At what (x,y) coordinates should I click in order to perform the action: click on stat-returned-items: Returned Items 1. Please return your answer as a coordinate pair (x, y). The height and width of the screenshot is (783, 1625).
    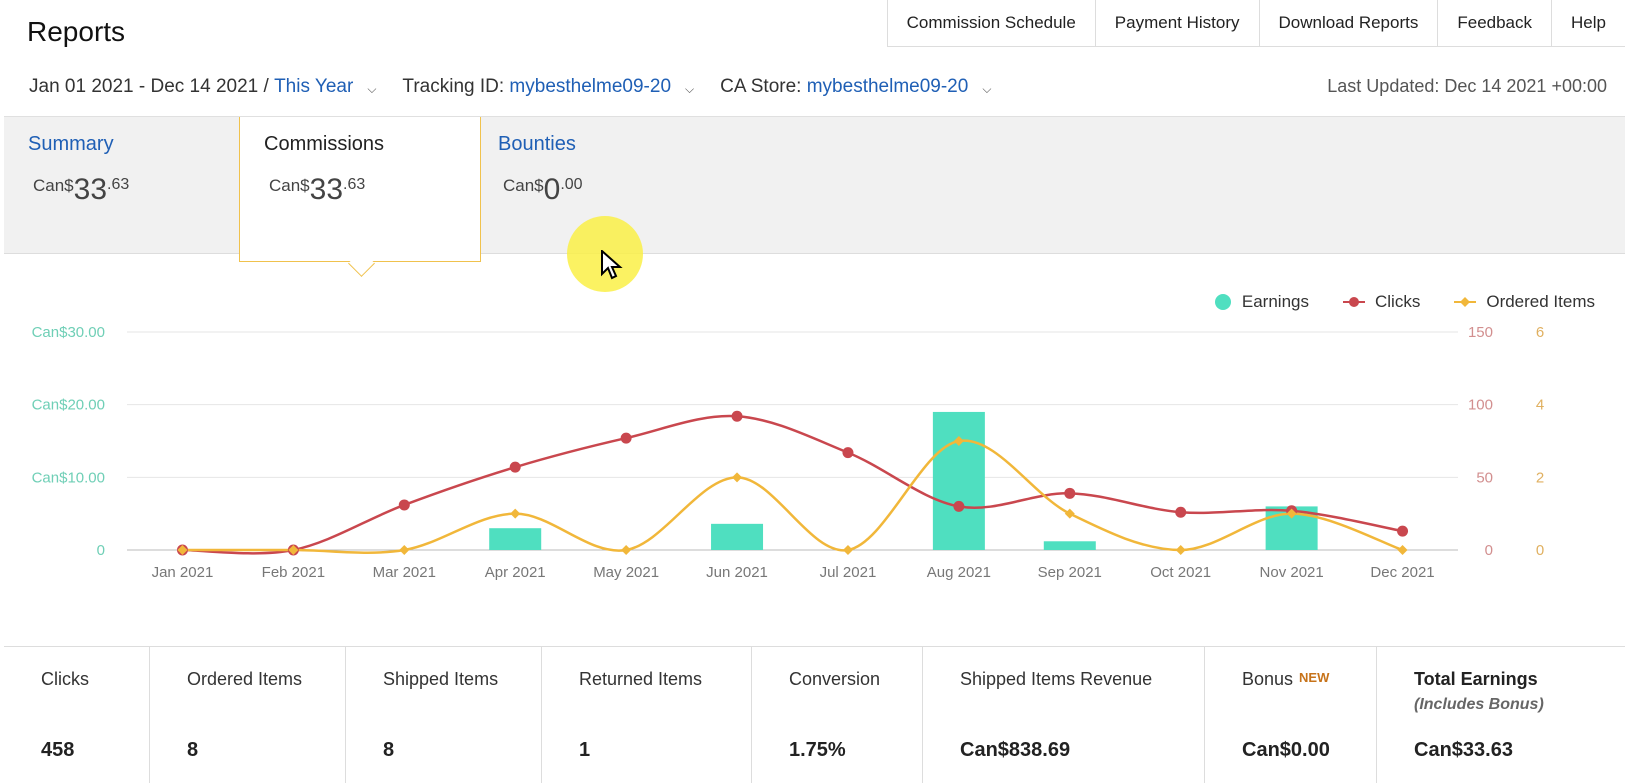
    Looking at the image, I should click on (647, 715).